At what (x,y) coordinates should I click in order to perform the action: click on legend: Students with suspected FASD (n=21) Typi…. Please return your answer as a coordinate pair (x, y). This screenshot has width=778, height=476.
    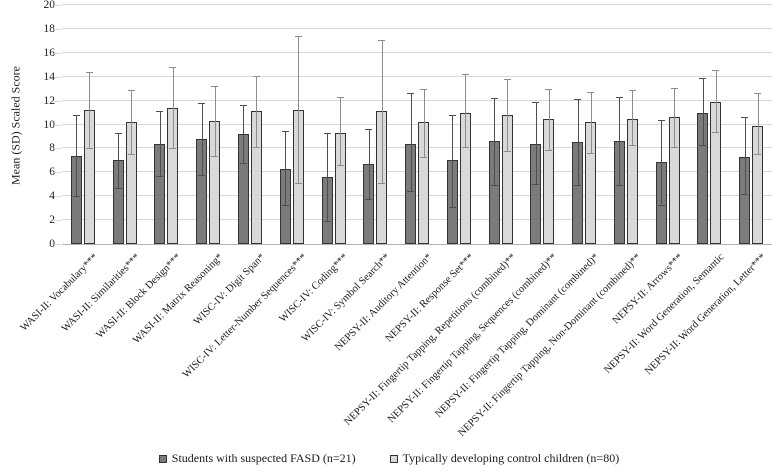
    Looking at the image, I should click on (389, 458).